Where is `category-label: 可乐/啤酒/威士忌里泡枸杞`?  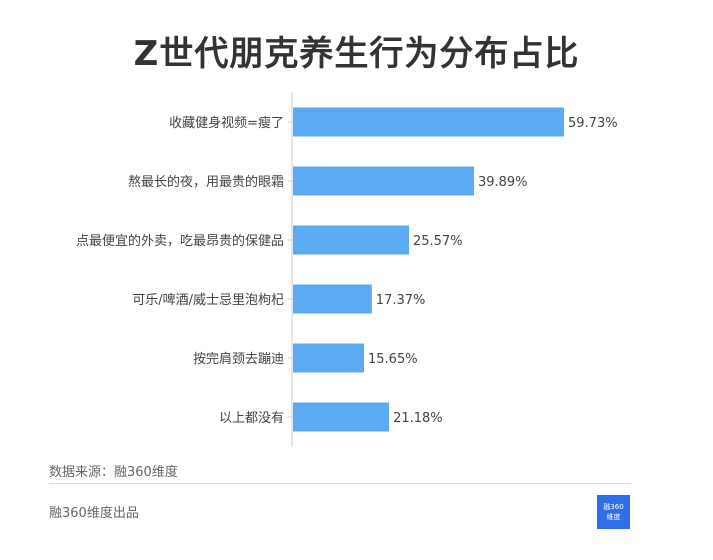 category-label: 可乐/啤酒/威士忌里泡枸杞 is located at coordinates (208, 300).